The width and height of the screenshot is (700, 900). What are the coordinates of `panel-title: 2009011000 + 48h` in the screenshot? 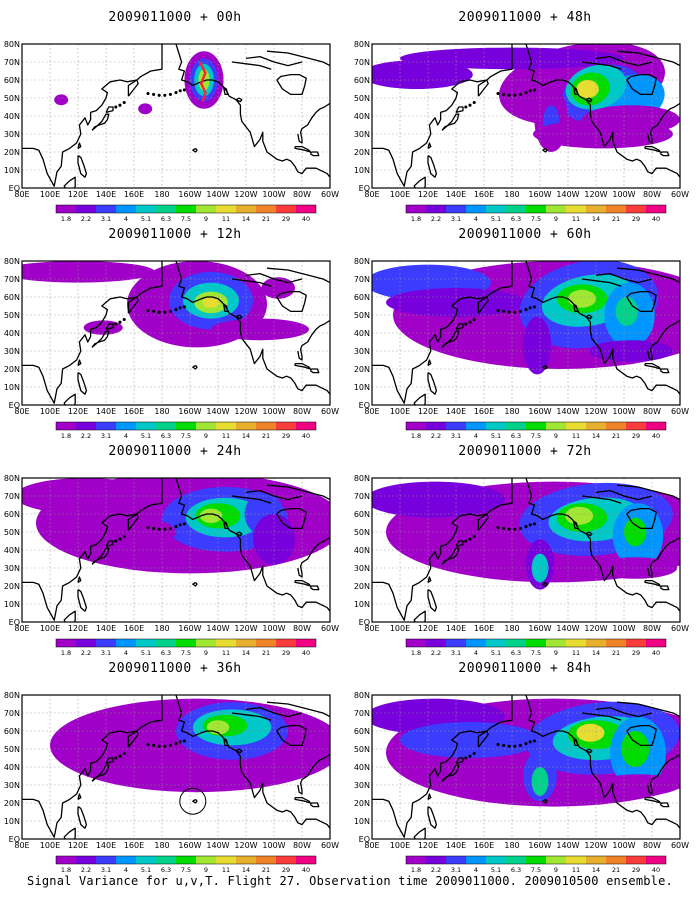 It's located at (525, 17).